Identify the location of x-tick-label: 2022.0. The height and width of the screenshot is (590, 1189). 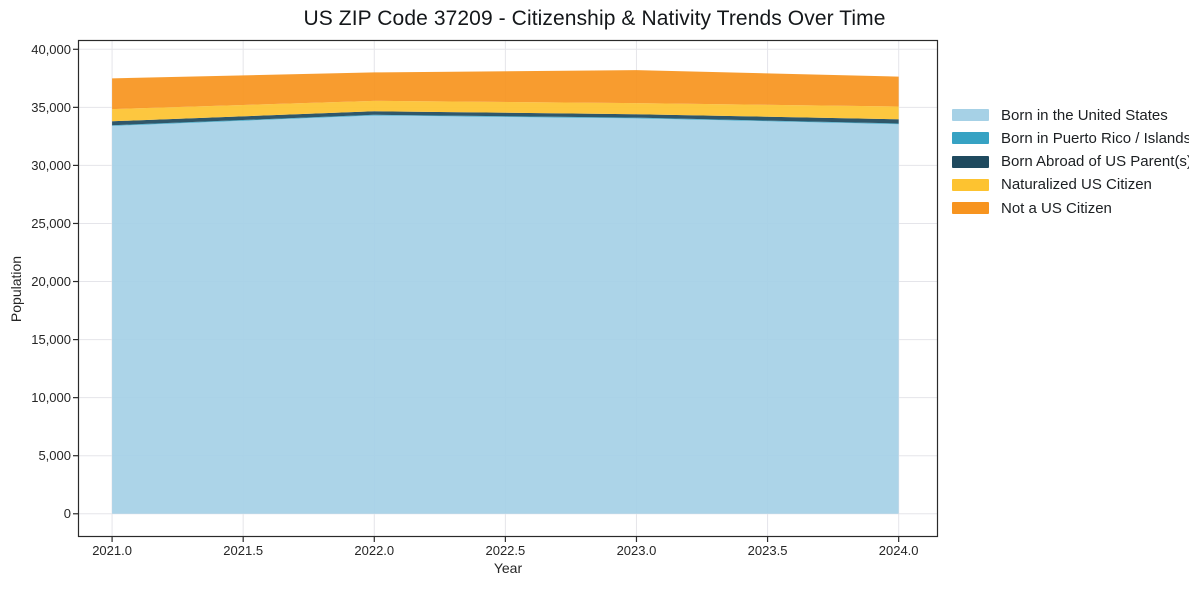
(374, 550).